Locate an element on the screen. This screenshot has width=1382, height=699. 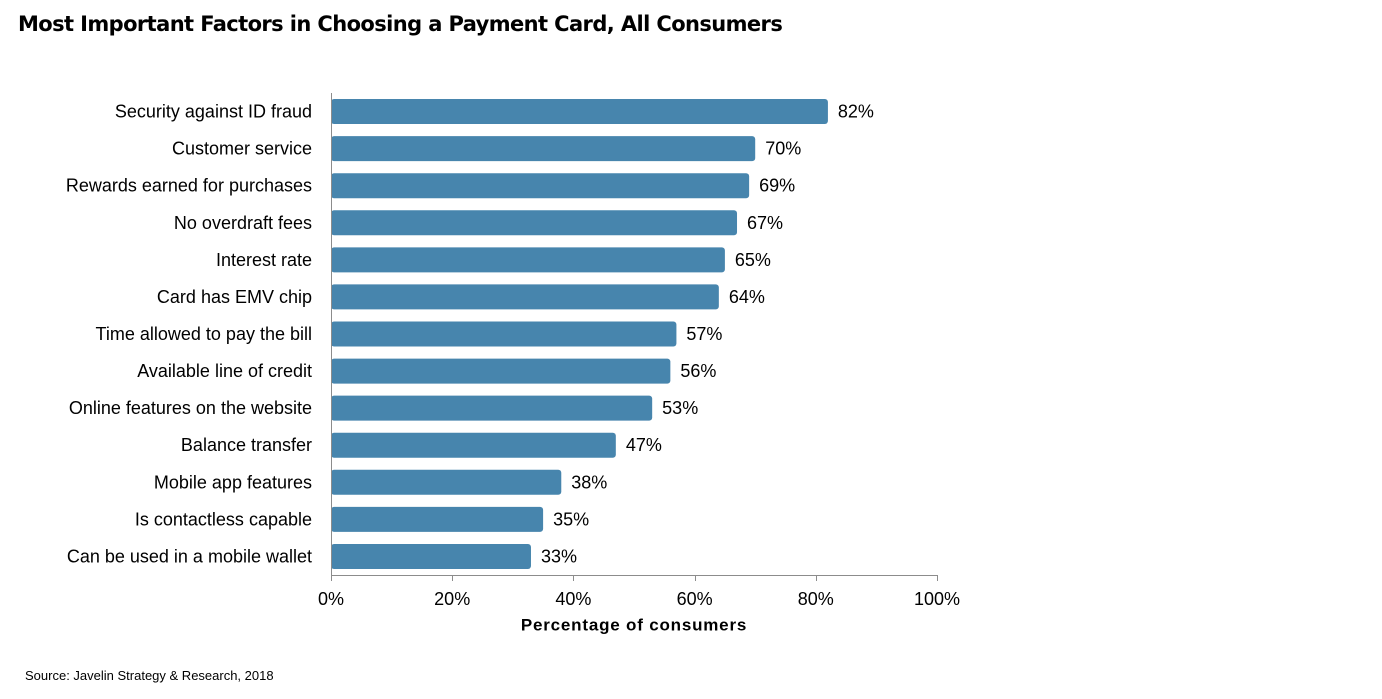
data-label: 65% is located at coordinates (753, 260).